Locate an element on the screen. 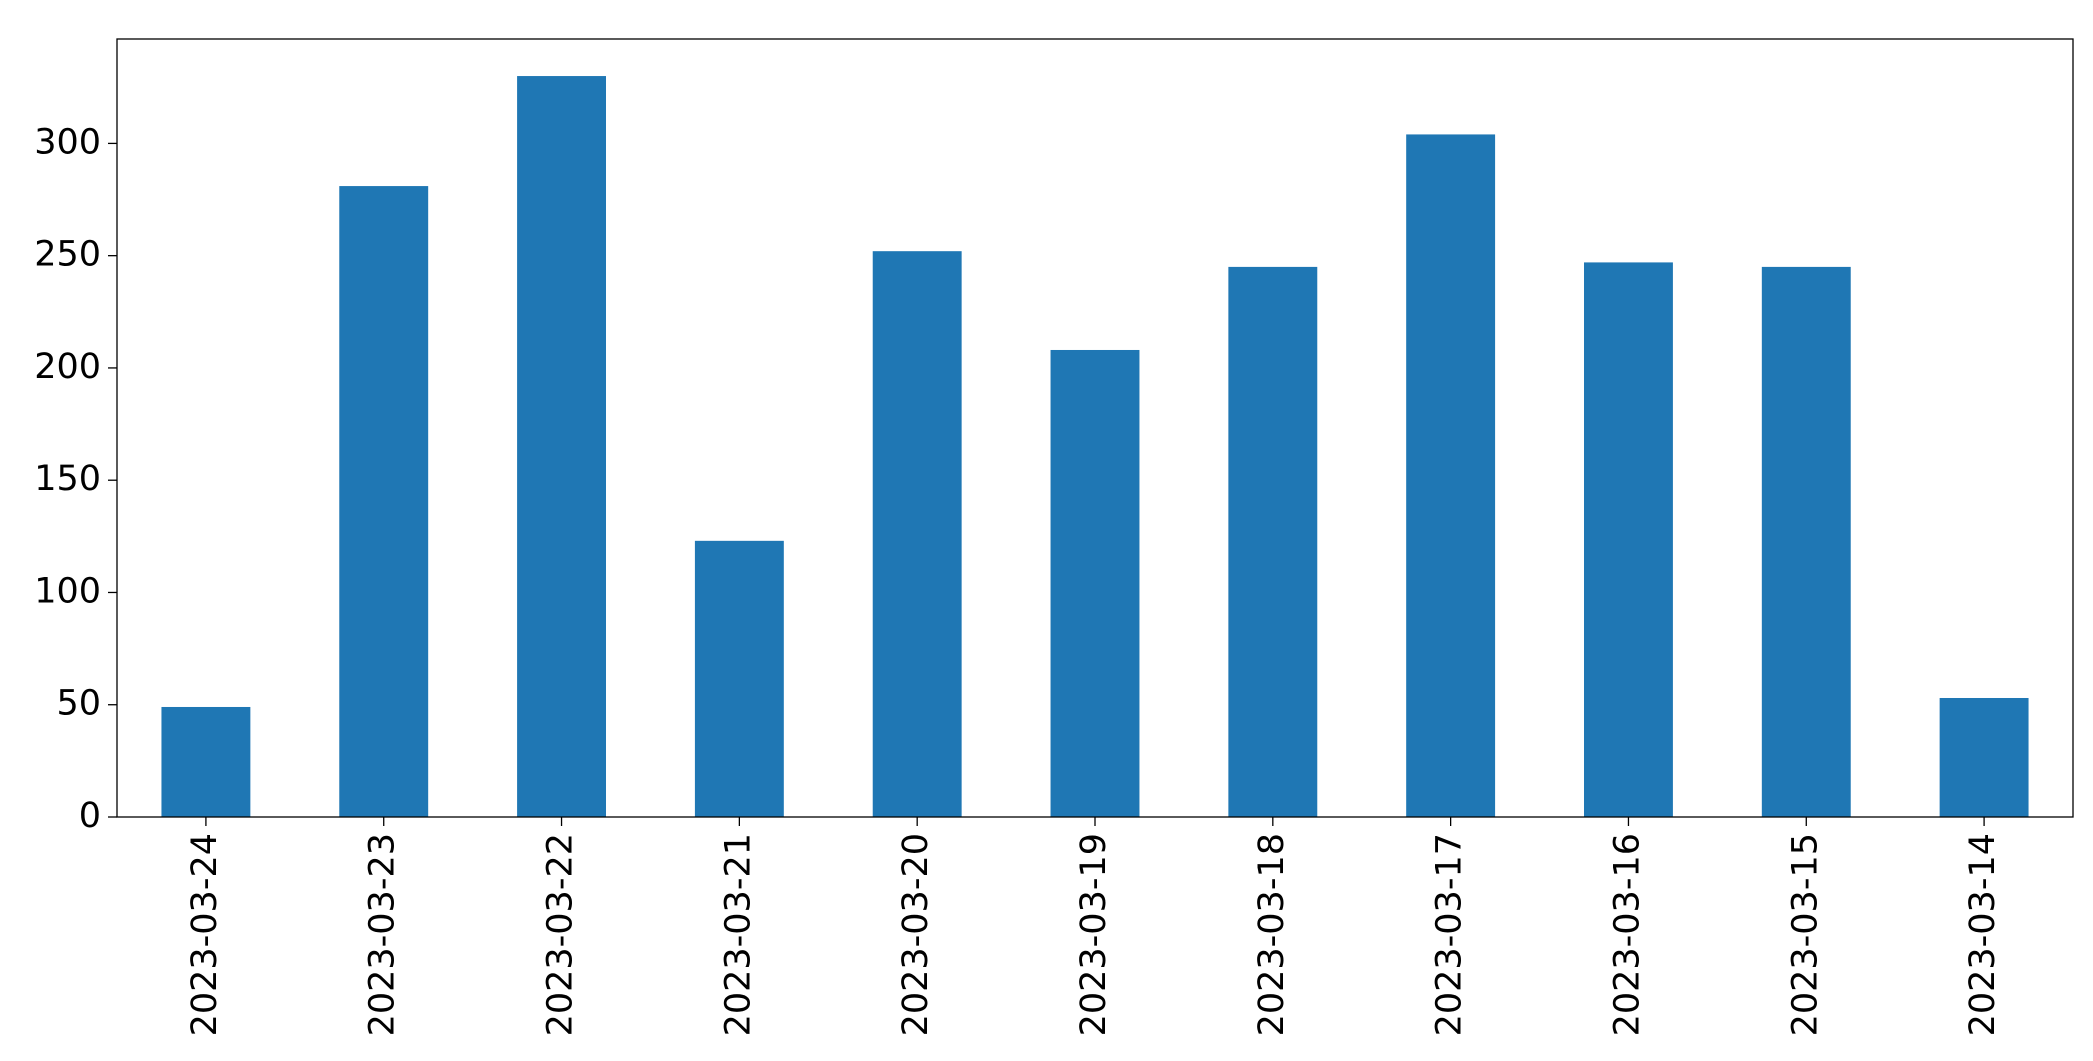 The width and height of the screenshot is (2093, 1061). x-tick-label: 2023-03-17 is located at coordinates (1450, 934).